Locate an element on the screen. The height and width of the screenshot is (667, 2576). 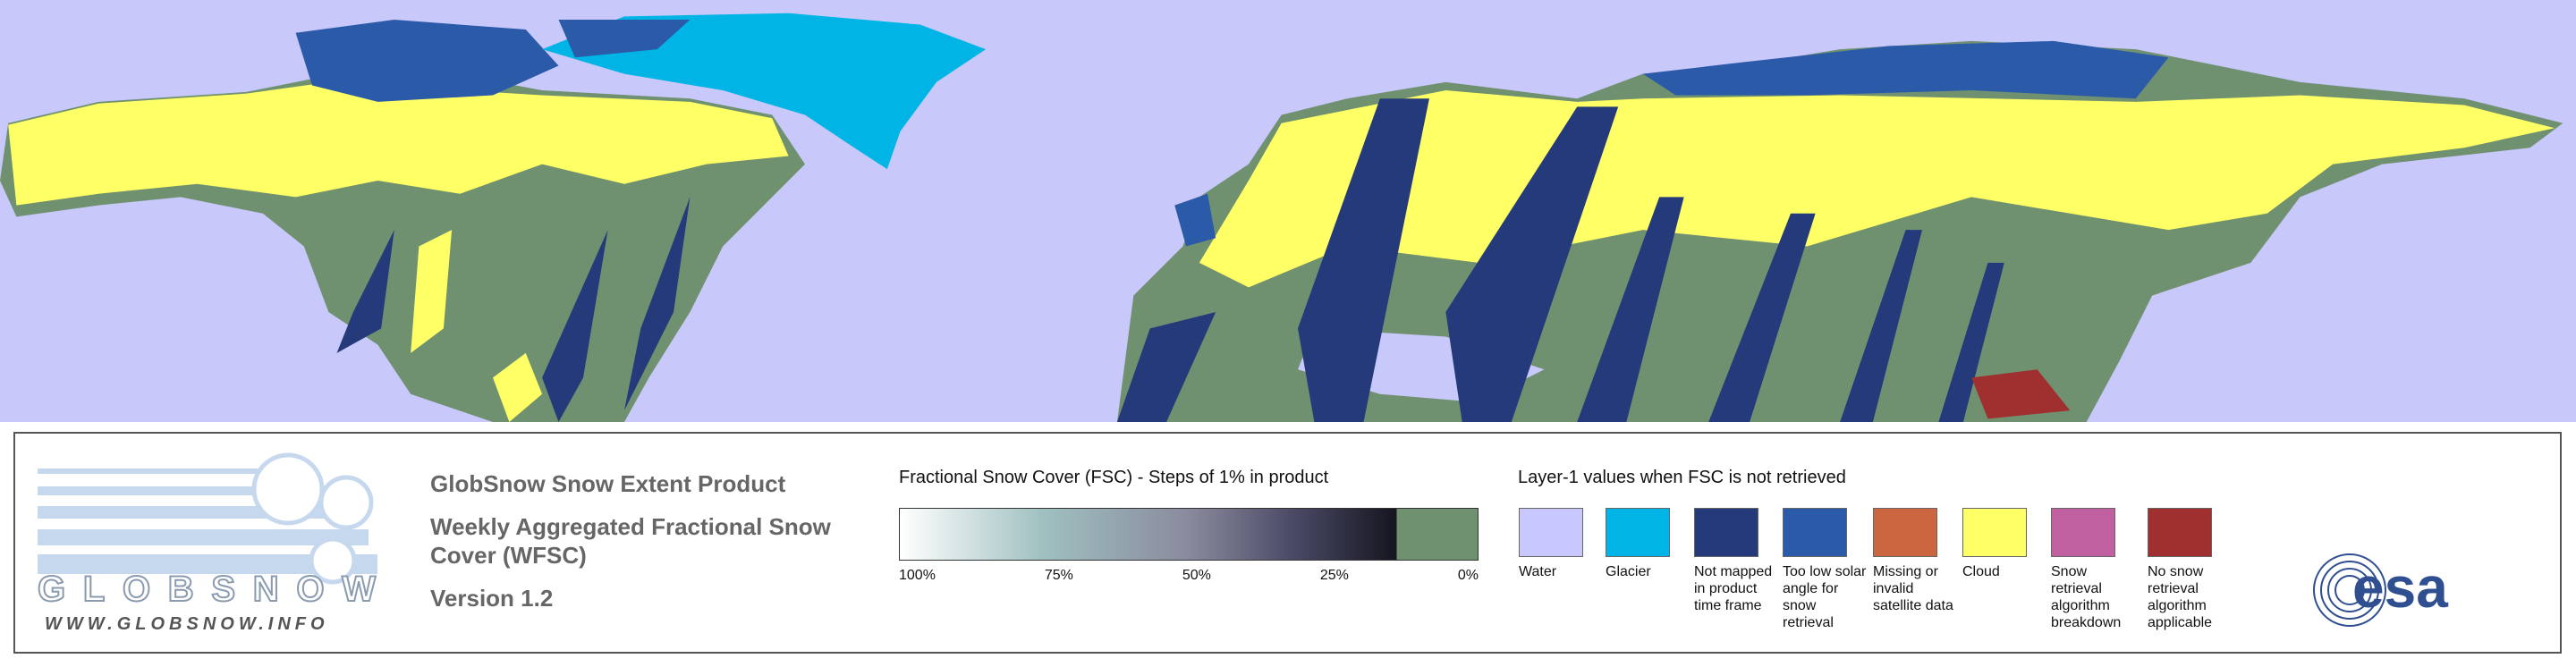
colorbar is located at coordinates (1189, 535).